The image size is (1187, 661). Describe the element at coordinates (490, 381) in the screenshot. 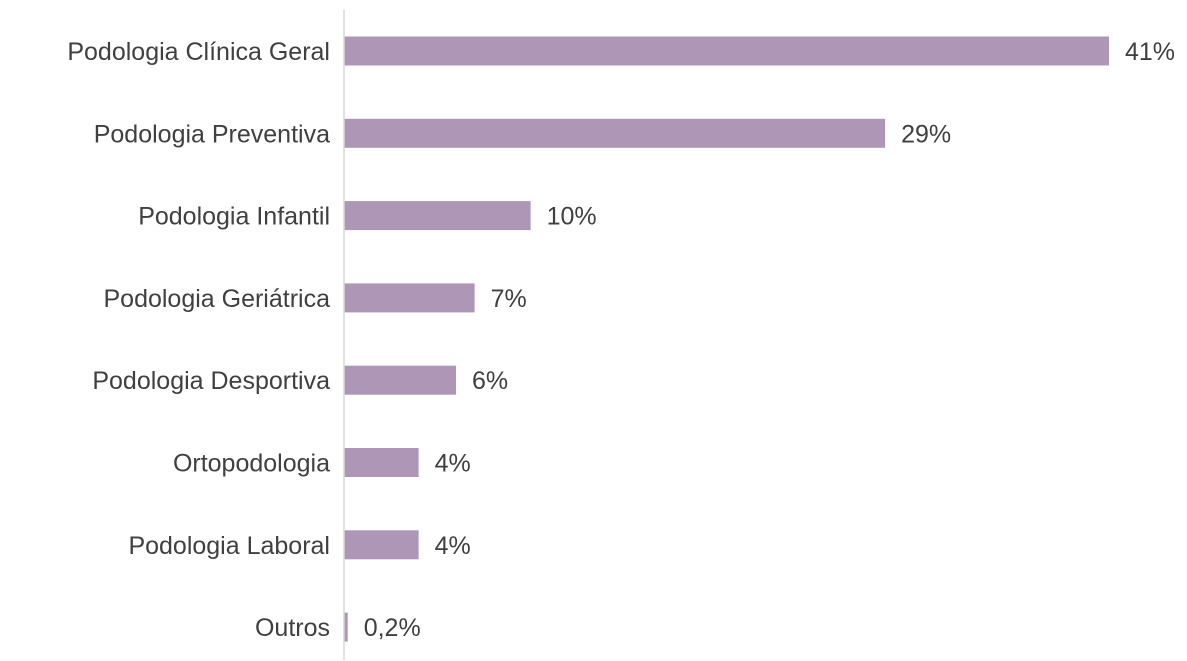

I see `value-label-4: 6%` at that location.